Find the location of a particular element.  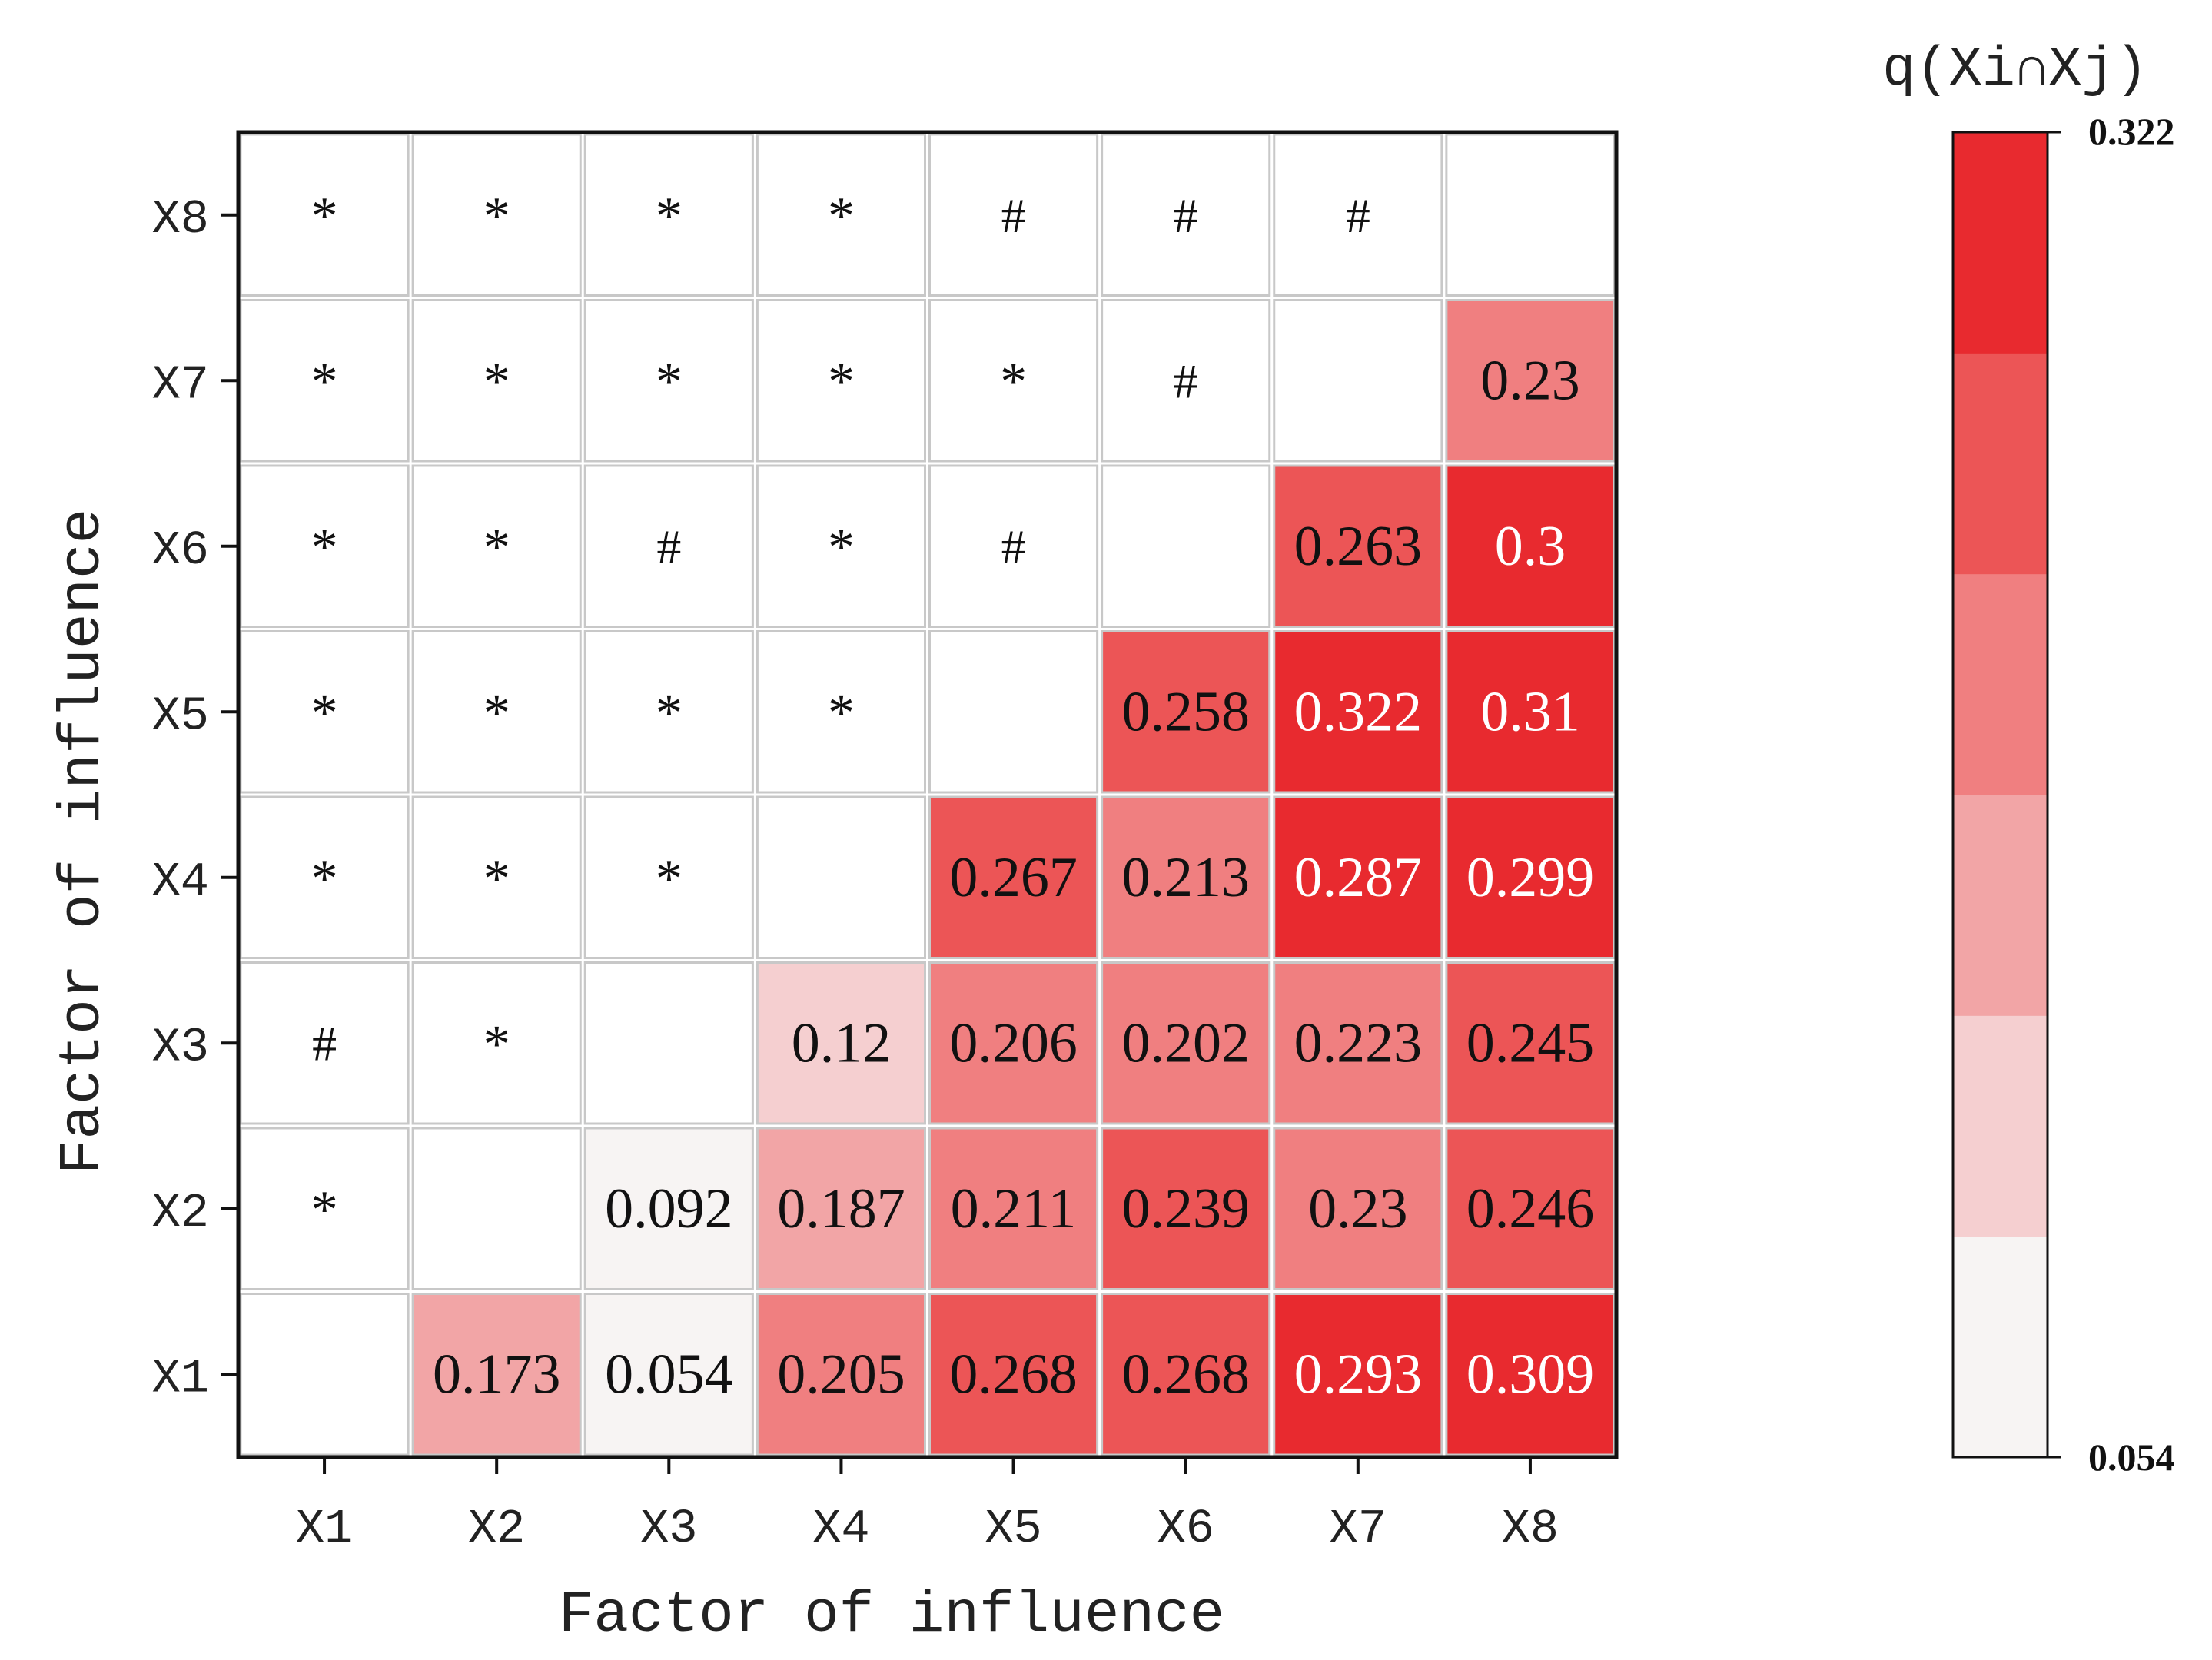

heatmap-cell-x2-x5 is located at coordinates (496, 712).